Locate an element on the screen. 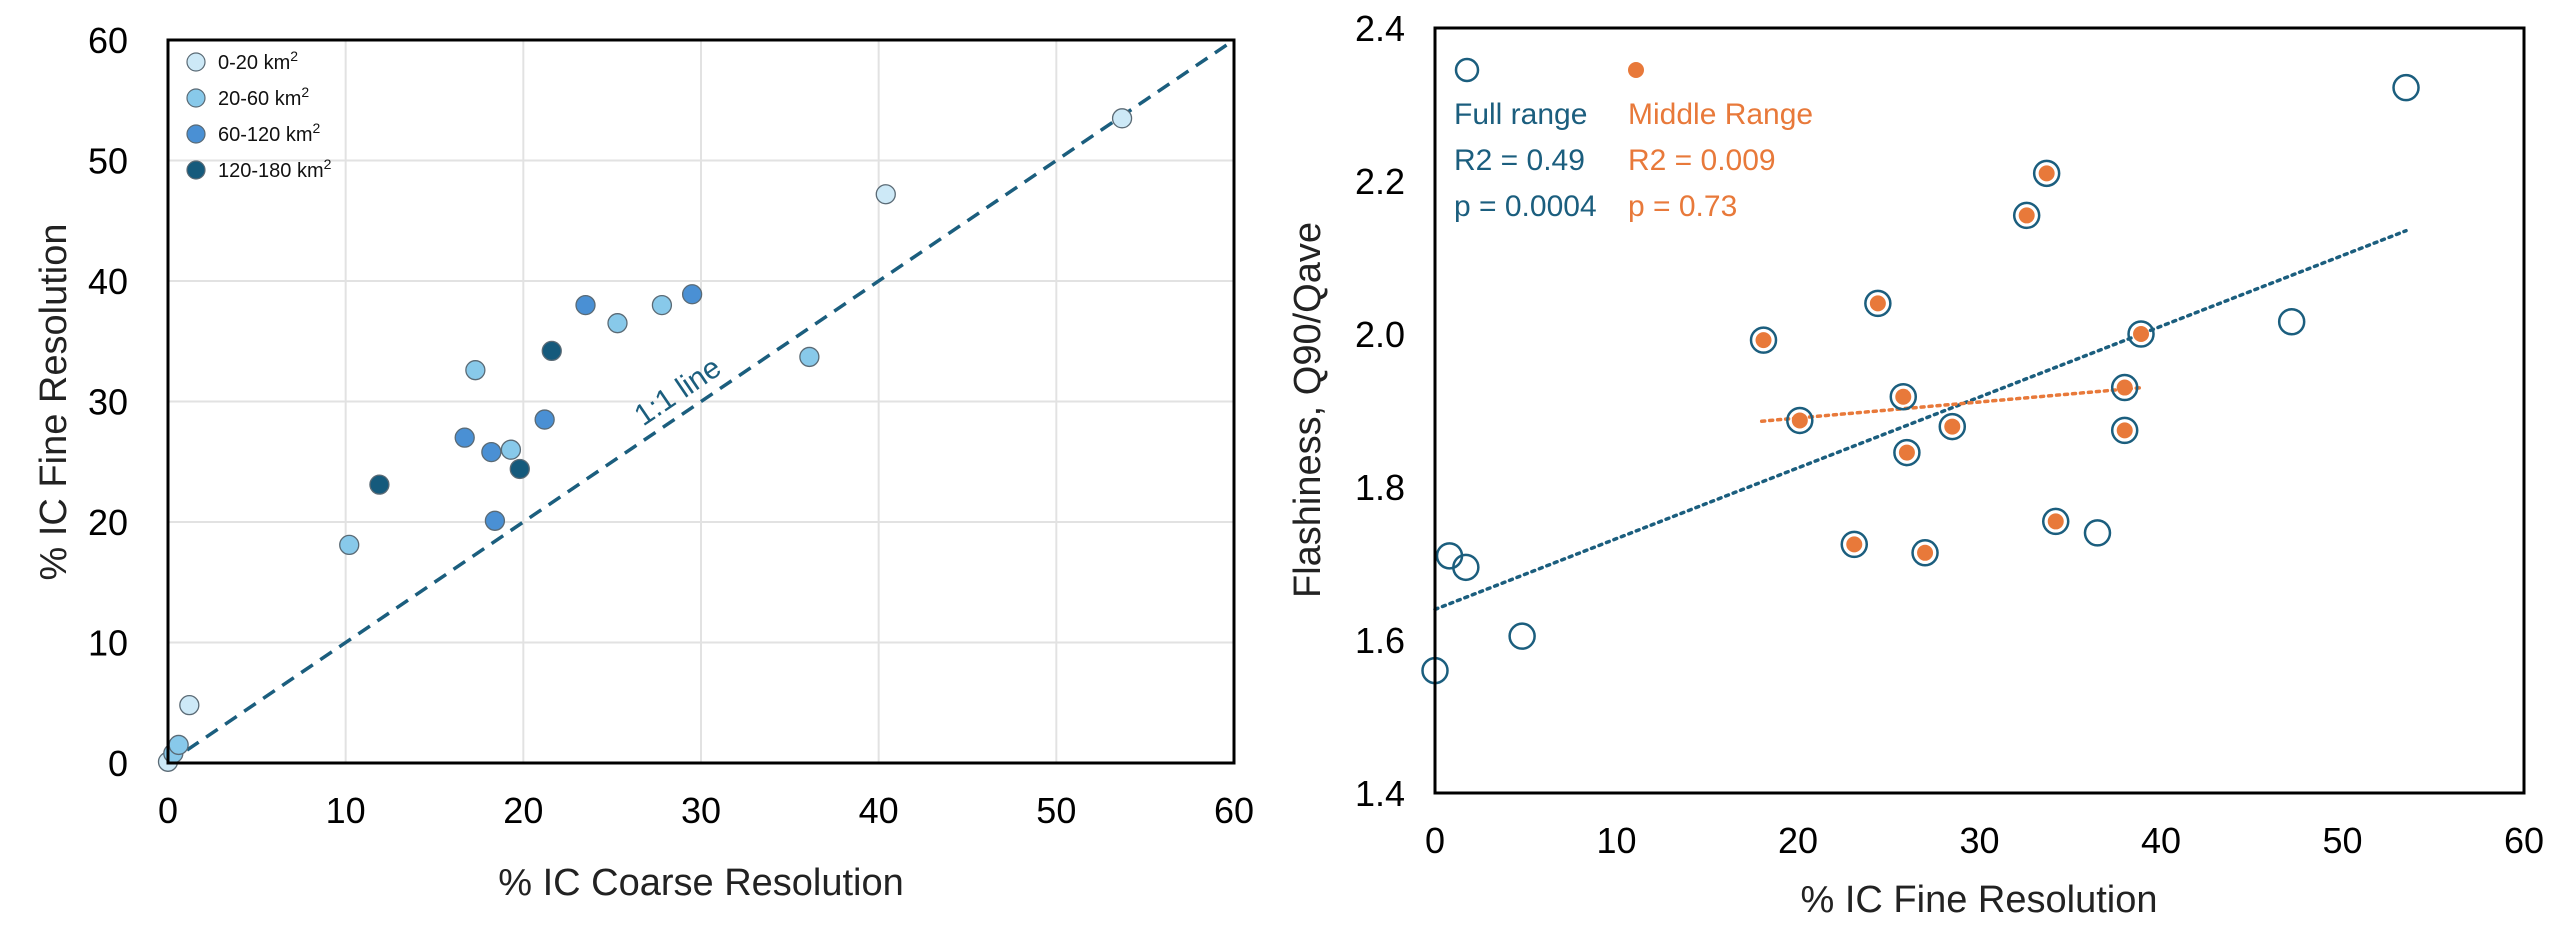  x-tick-label: 10 is located at coordinates (1616, 840).